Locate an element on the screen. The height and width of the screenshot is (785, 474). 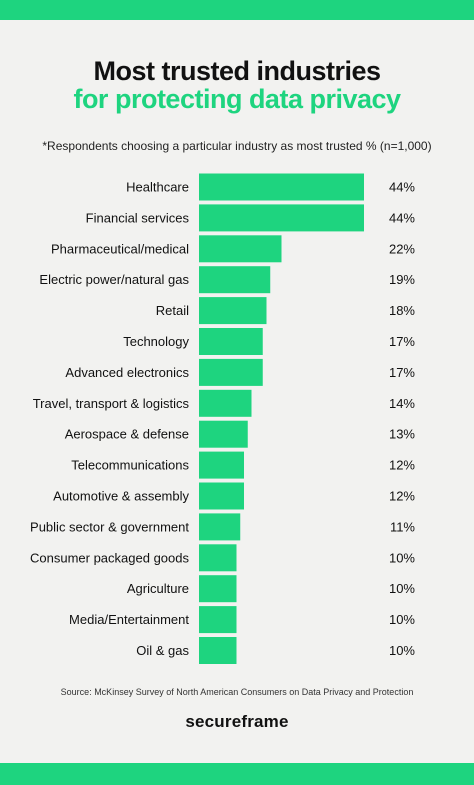
category-label: Financial services is located at coordinates (138, 217).